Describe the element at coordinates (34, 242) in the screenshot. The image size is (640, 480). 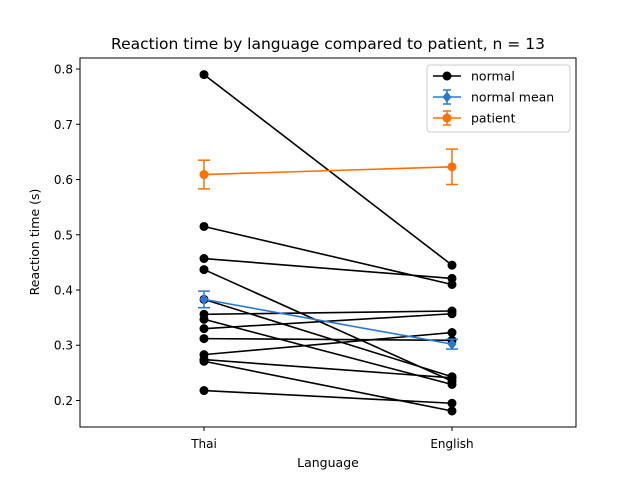
I see `y-axis-label: Reaction time (s)` at that location.